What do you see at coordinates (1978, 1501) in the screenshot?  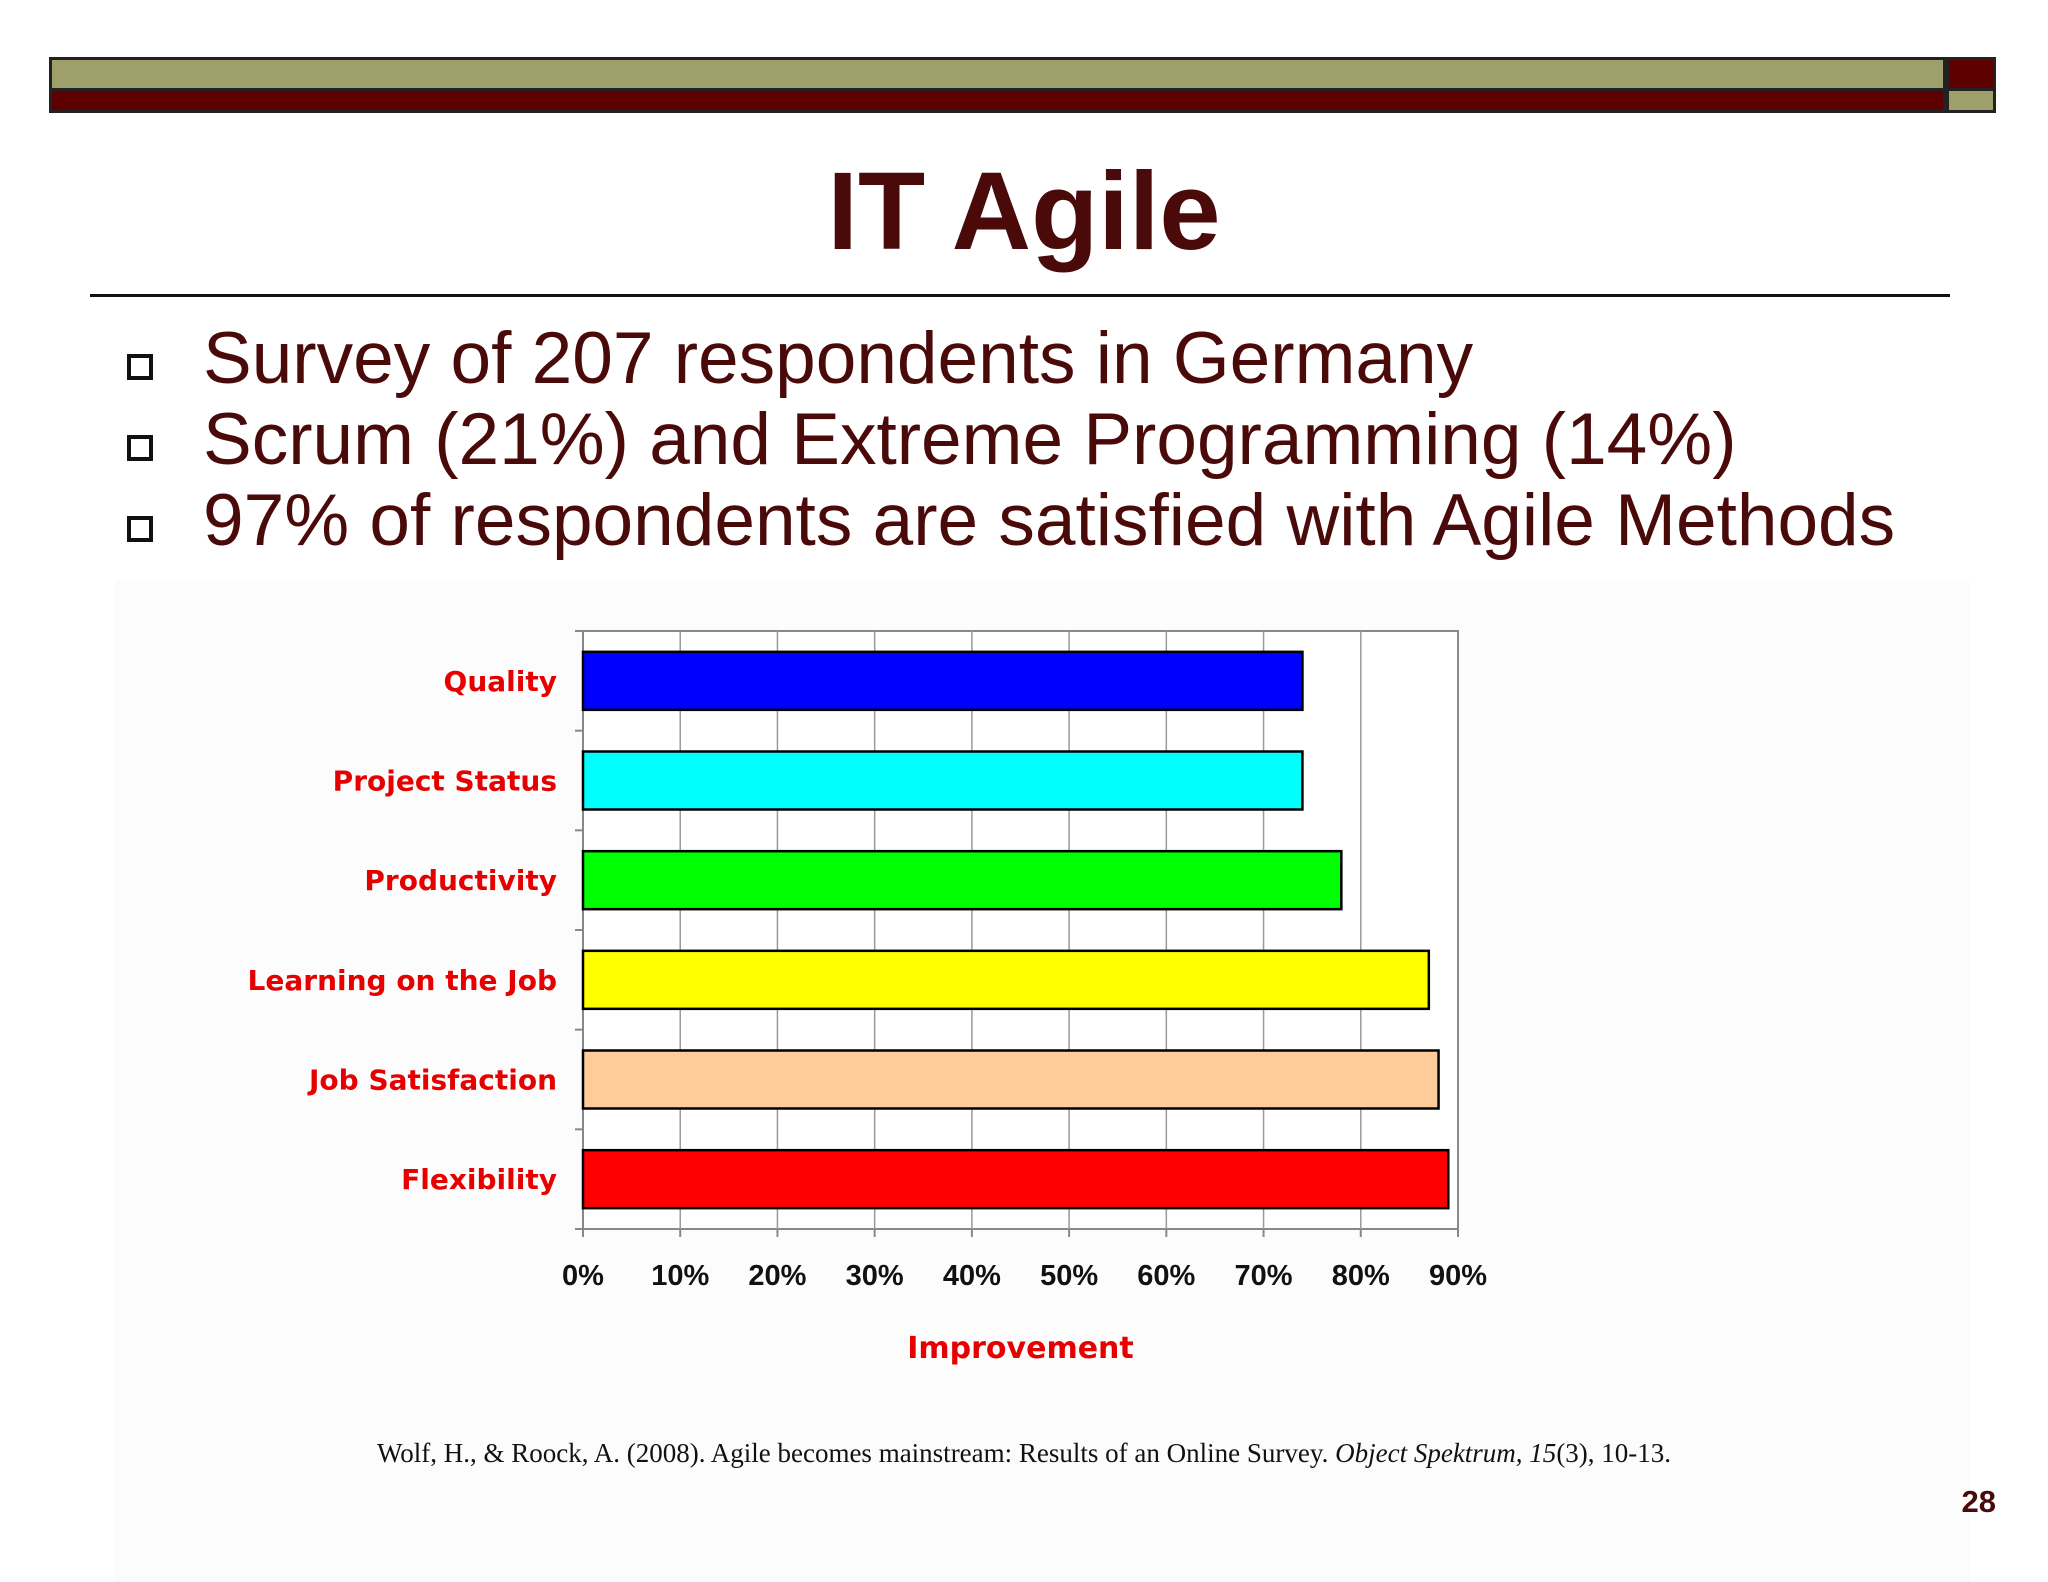 I see `page-number: 28` at bounding box center [1978, 1501].